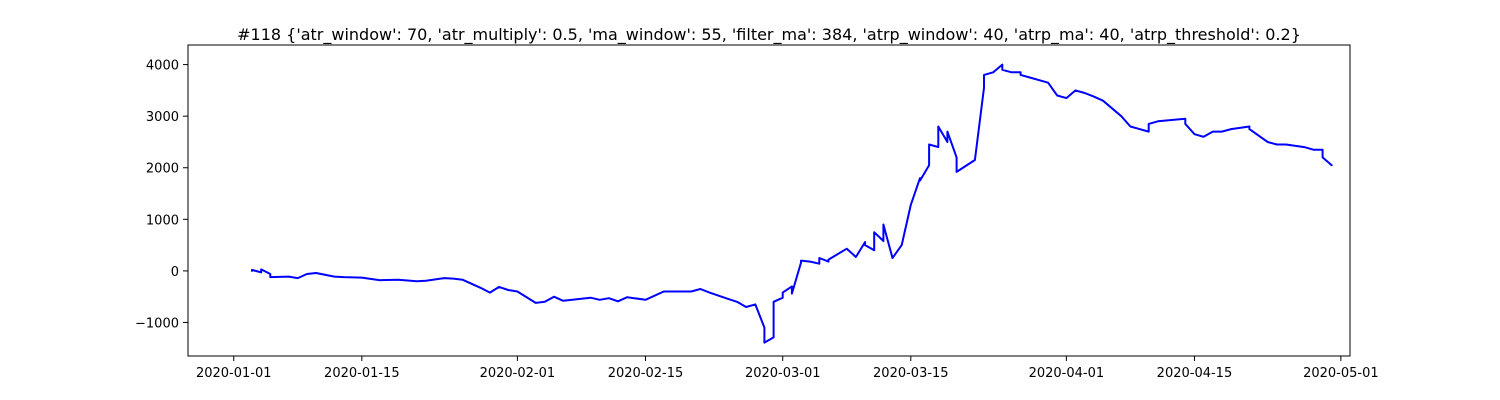 This screenshot has width=1500, height=400. What do you see at coordinates (162, 220) in the screenshot?
I see `y-tick-label: 1000` at bounding box center [162, 220].